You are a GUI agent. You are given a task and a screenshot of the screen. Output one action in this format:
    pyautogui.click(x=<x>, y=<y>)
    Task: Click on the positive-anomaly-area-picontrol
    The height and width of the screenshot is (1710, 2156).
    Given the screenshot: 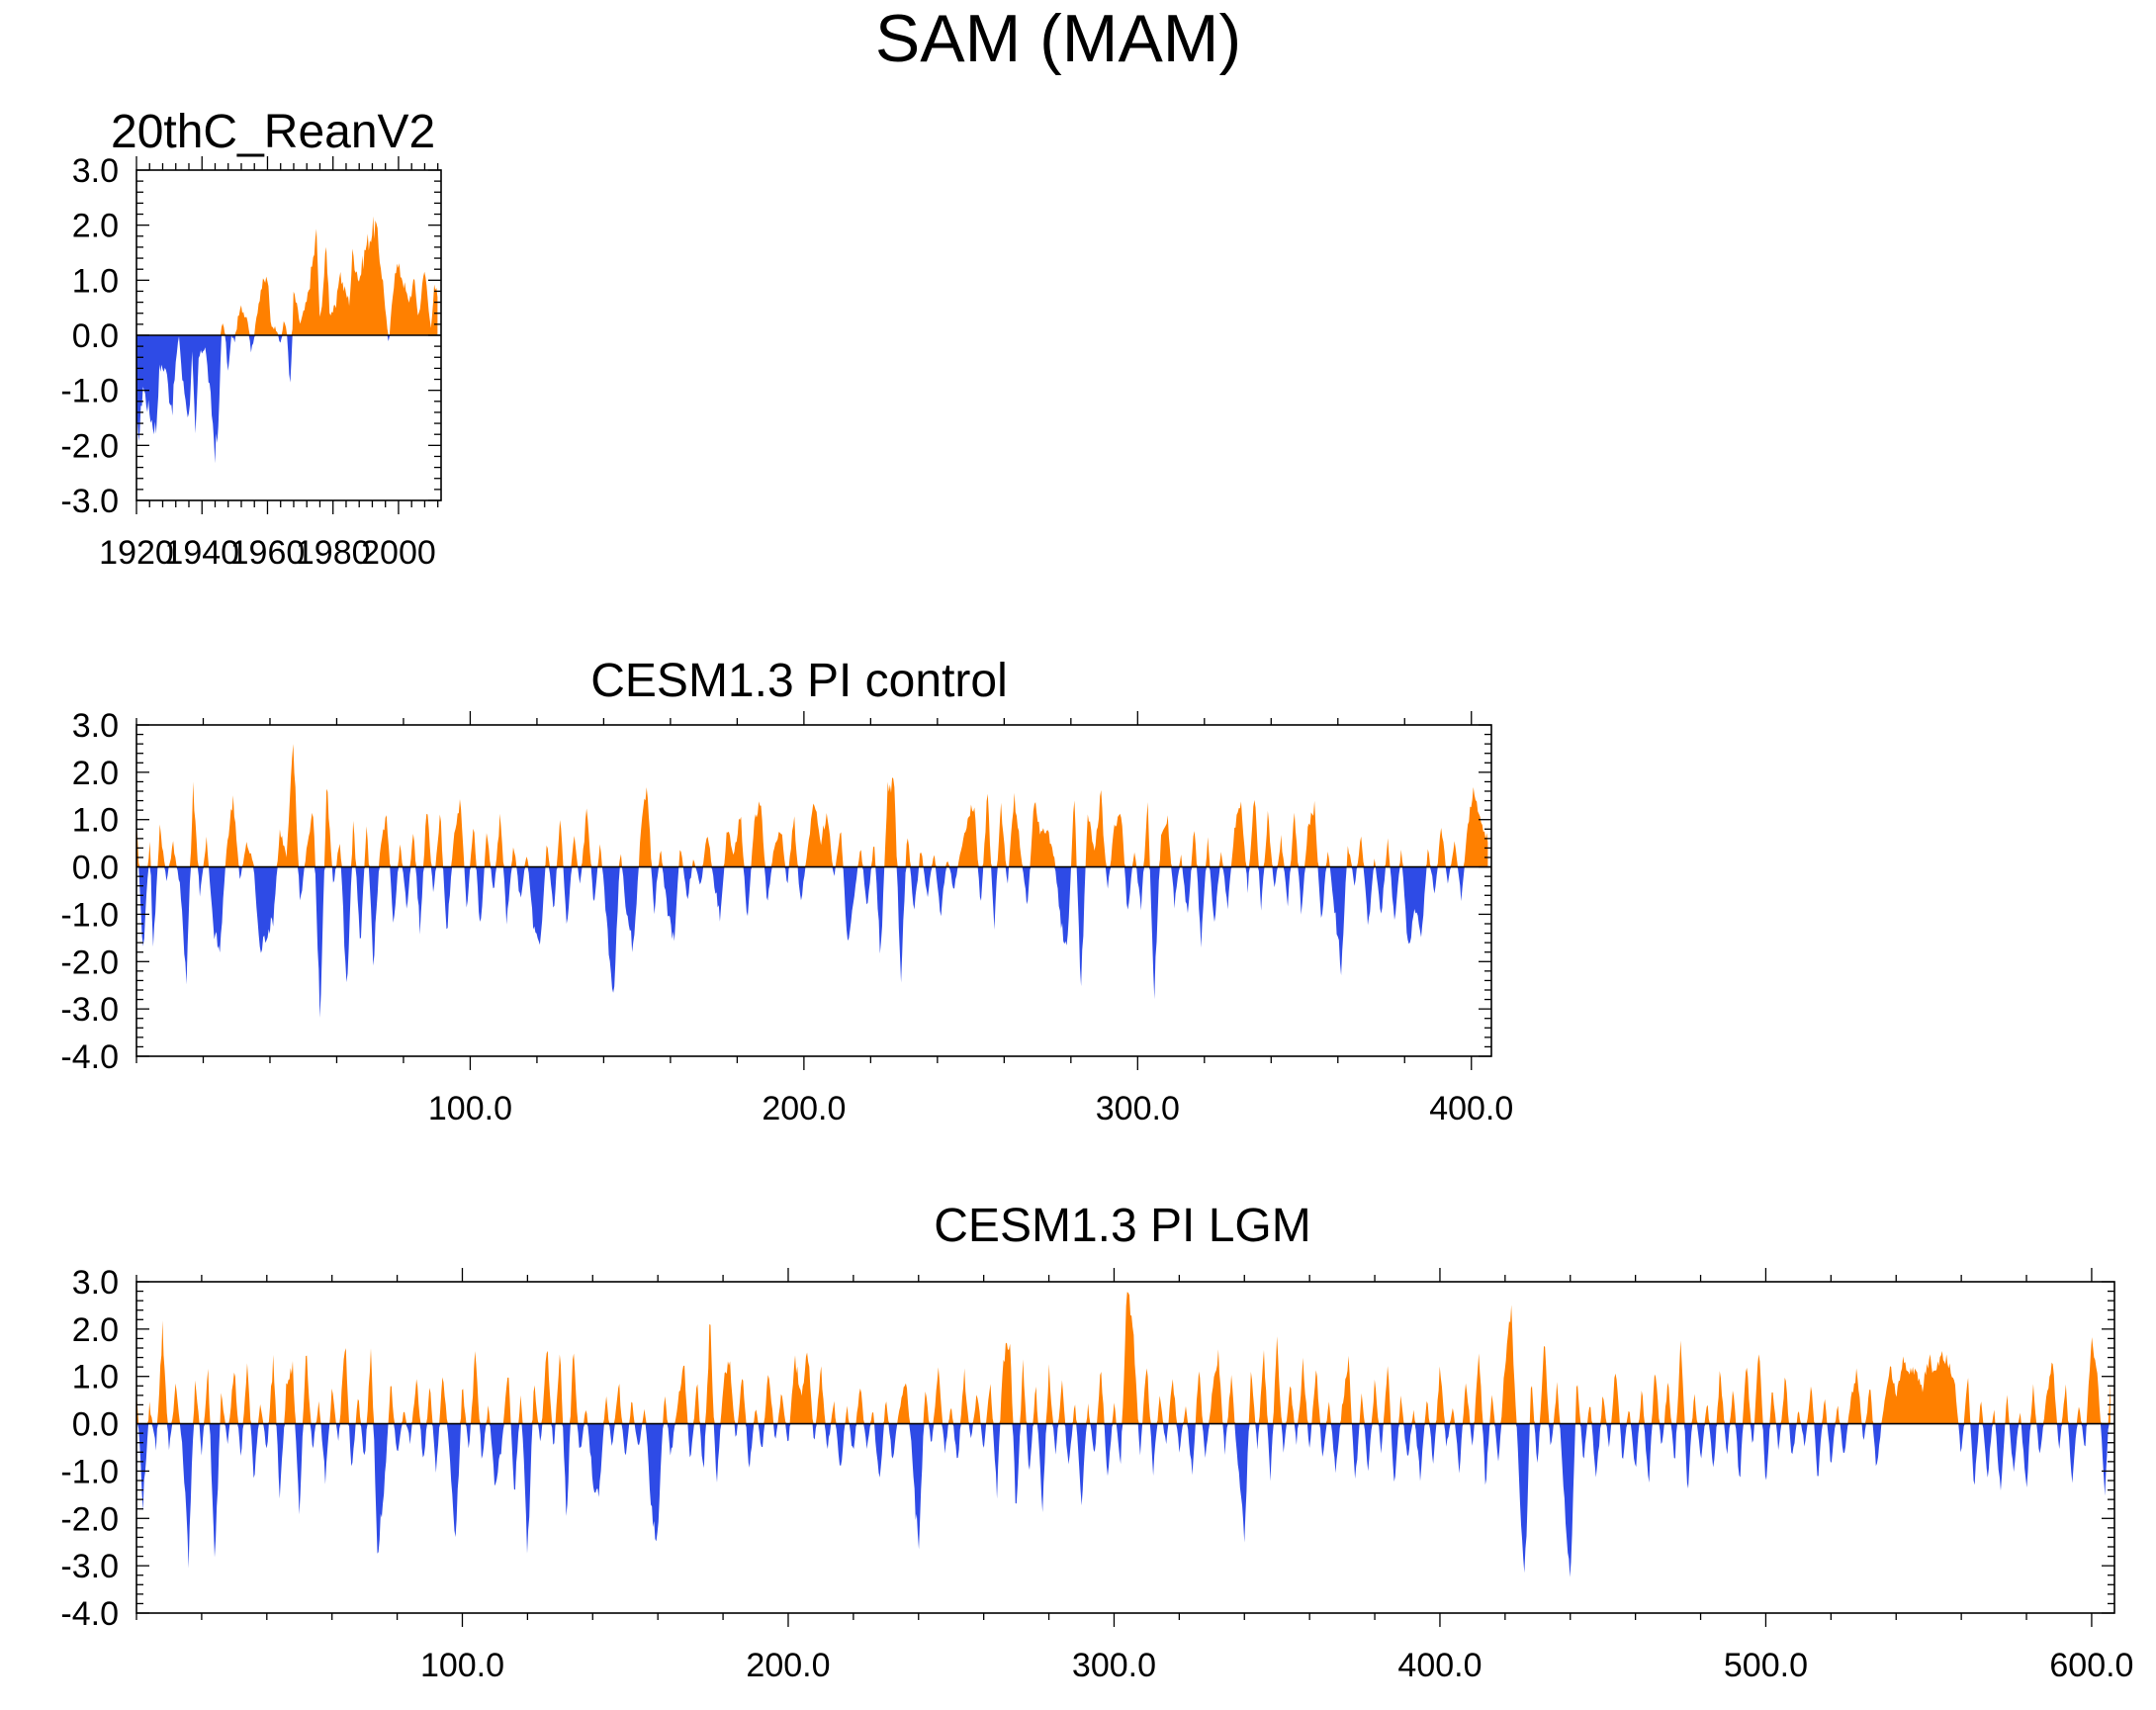 What is the action you would take?
    pyautogui.click(x=812, y=805)
    